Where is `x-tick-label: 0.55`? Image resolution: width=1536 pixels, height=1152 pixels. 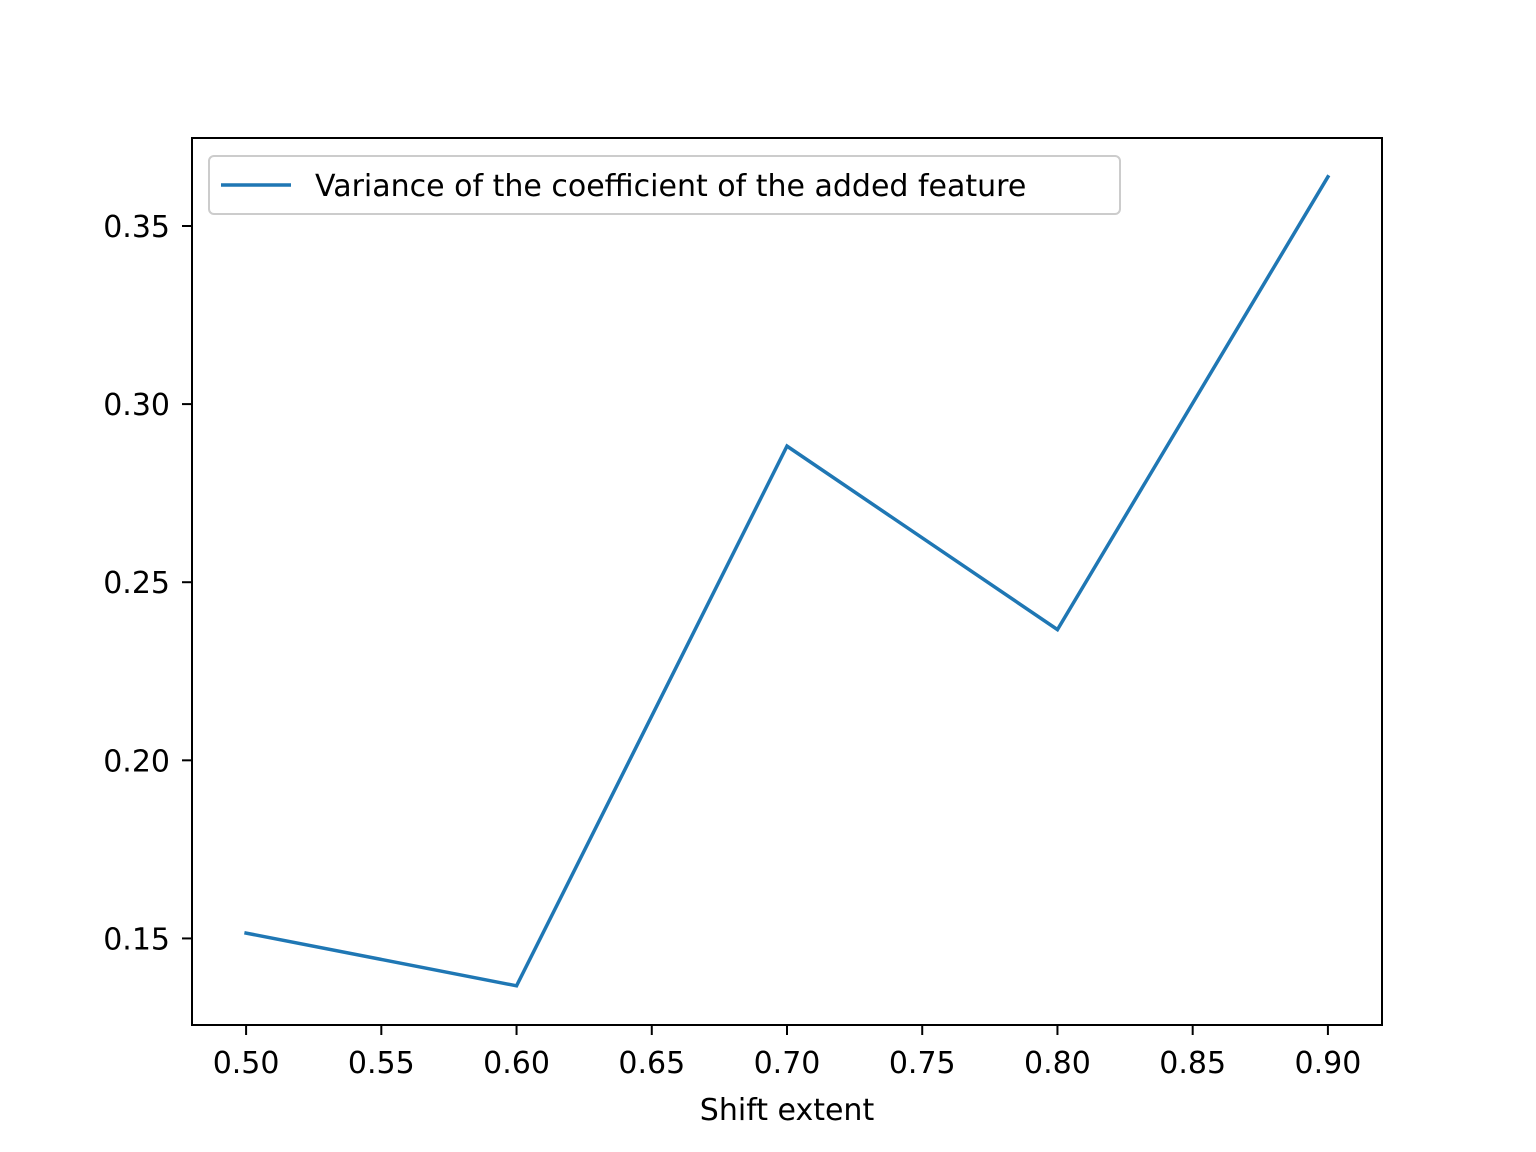 x-tick-label: 0.55 is located at coordinates (381, 1063).